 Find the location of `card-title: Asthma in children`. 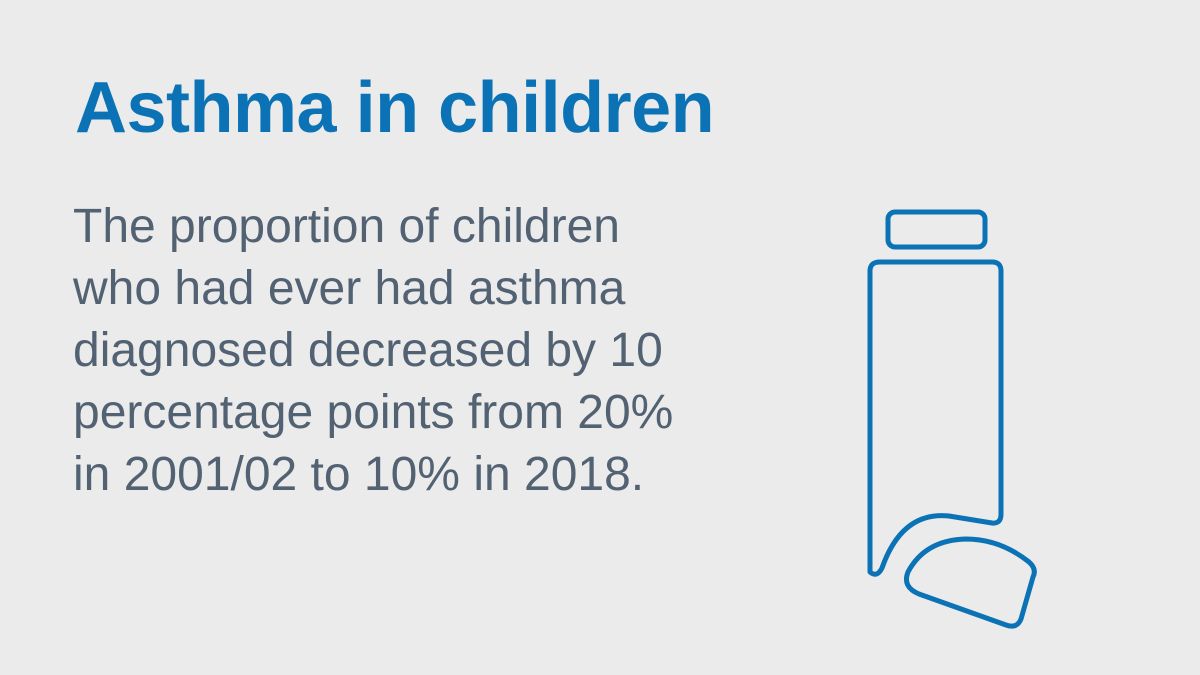

card-title: Asthma in children is located at coordinates (395, 108).